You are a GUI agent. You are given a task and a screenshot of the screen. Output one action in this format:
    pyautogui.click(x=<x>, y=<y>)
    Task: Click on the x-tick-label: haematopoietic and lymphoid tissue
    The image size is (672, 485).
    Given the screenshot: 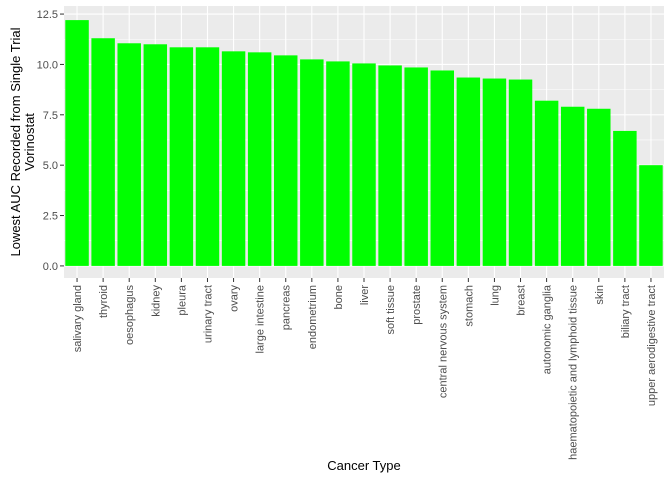 What is the action you would take?
    pyautogui.click(x=574, y=372)
    